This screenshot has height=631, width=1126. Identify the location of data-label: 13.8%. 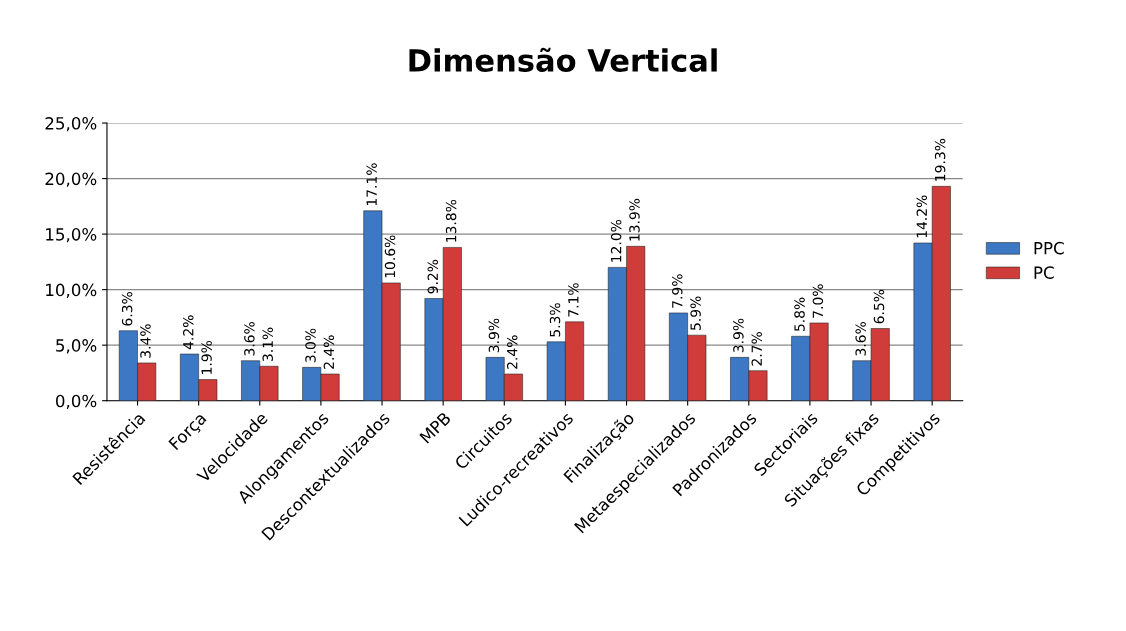
(451, 220).